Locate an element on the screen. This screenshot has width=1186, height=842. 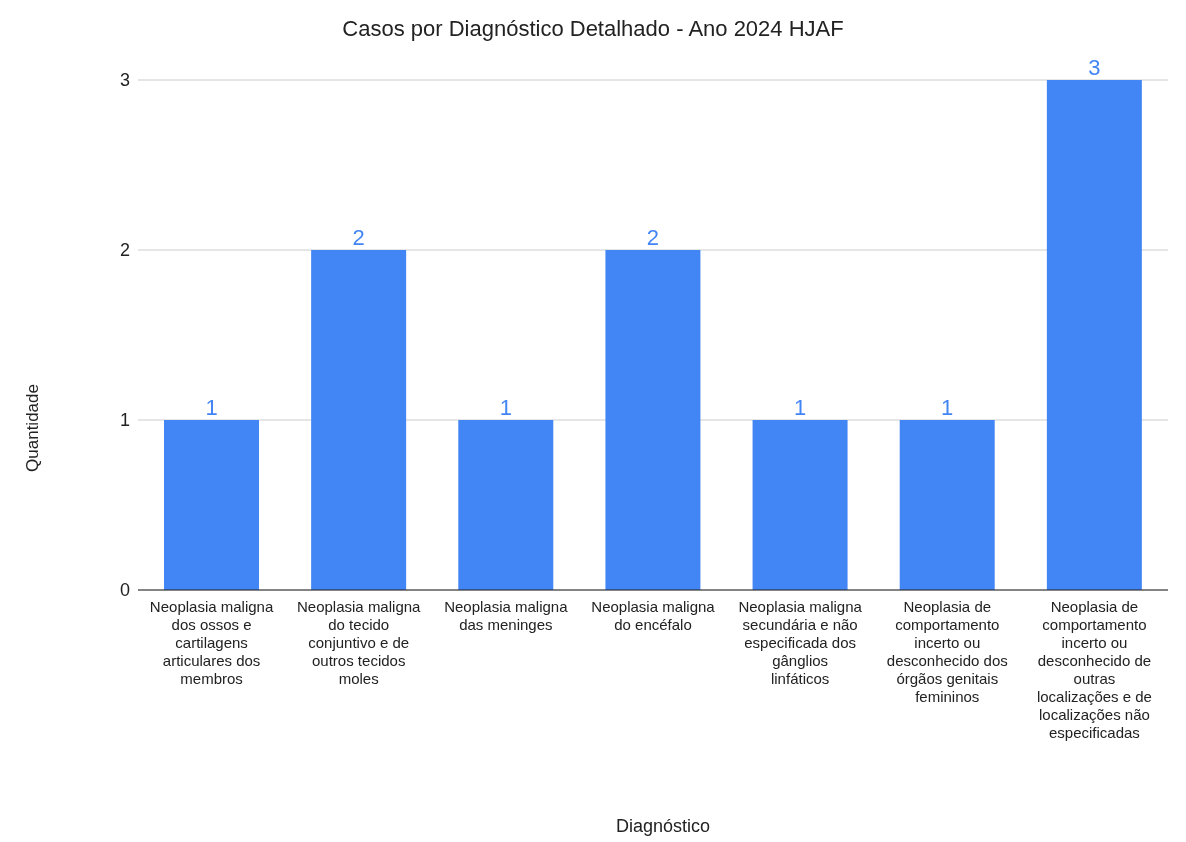
x-tick-label: Neoplasia maligna do encéfalo is located at coordinates (653, 615).